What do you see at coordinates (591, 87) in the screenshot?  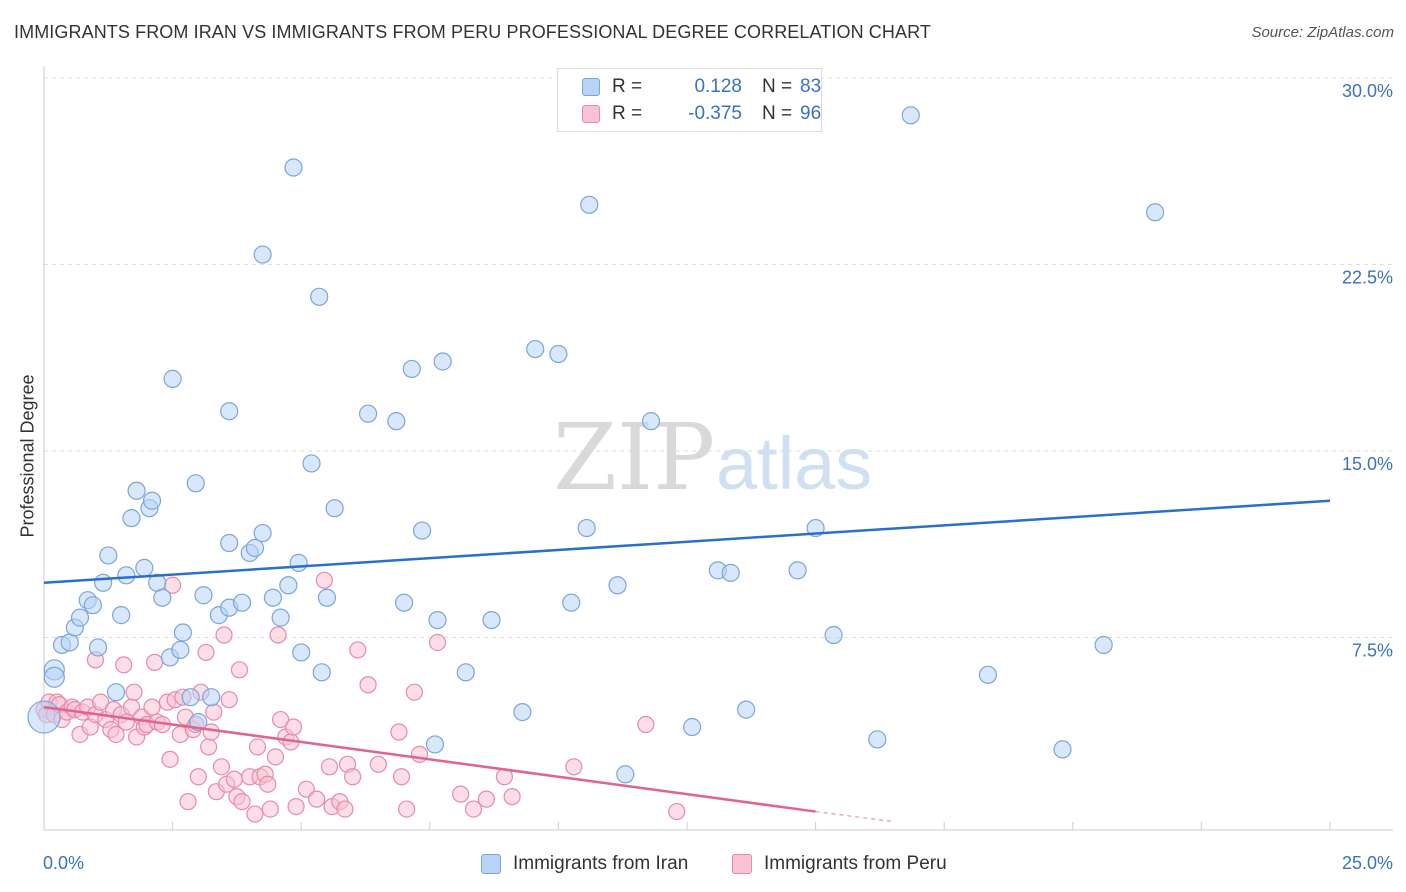 I see `legend-swatch-iran` at bounding box center [591, 87].